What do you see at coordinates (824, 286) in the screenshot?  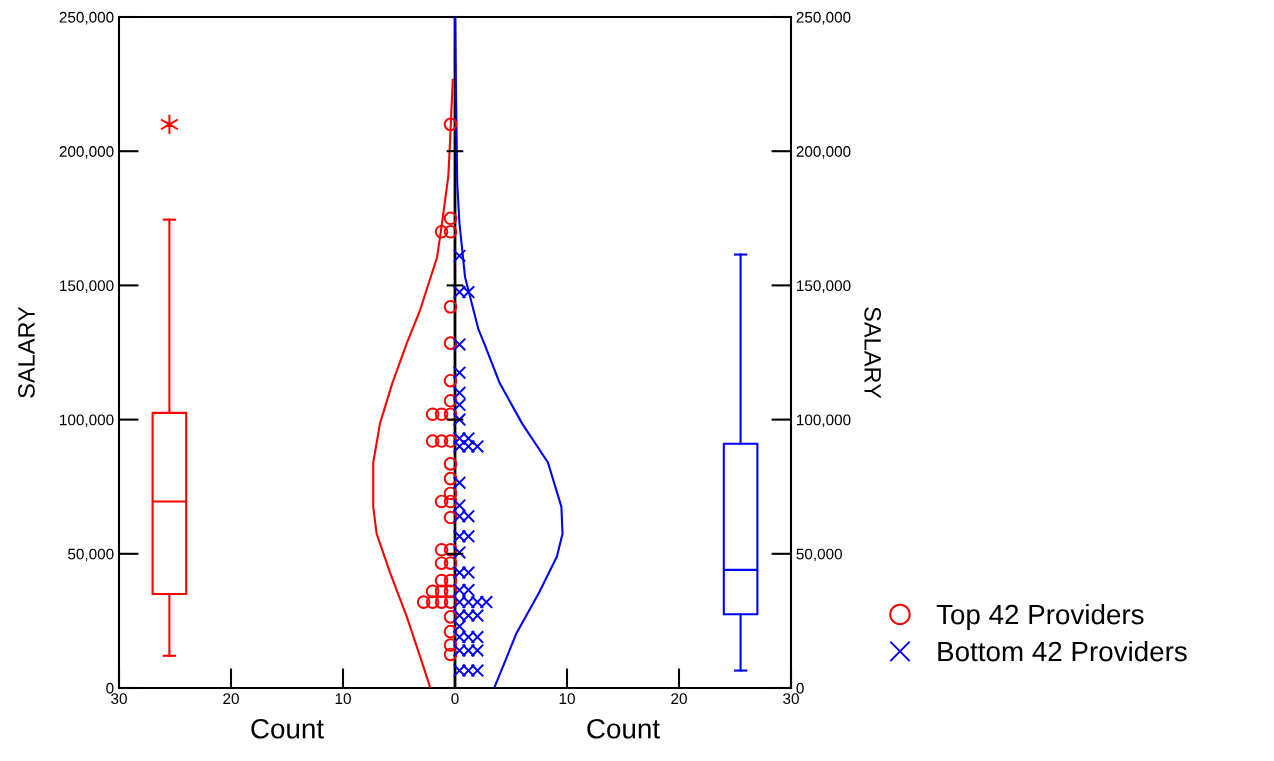 I see `y2-tick-label: 150,000` at bounding box center [824, 286].